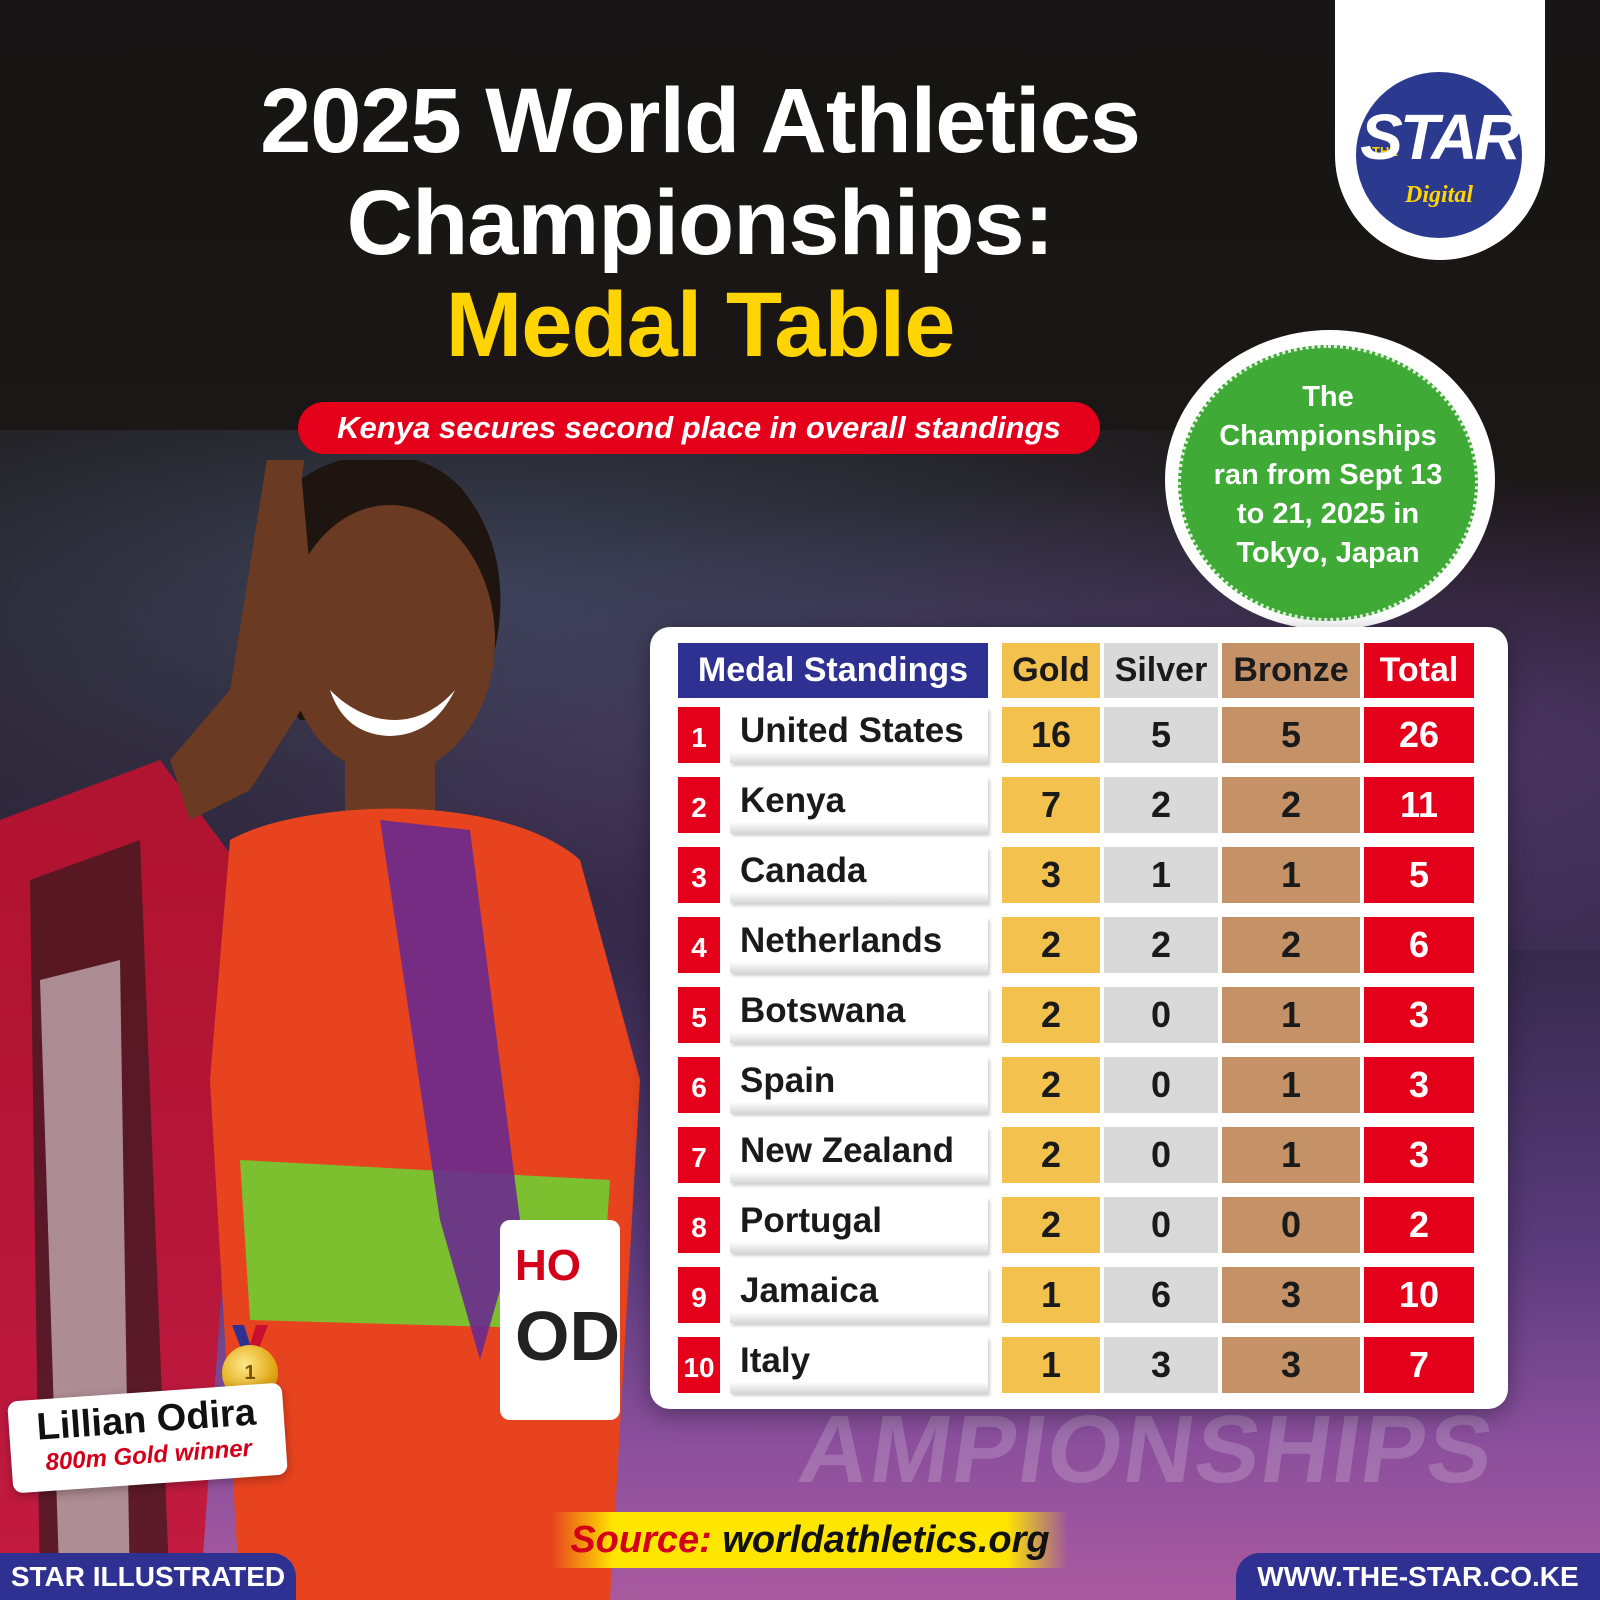  I want to click on silver-count: 6, so click(1161, 1295).